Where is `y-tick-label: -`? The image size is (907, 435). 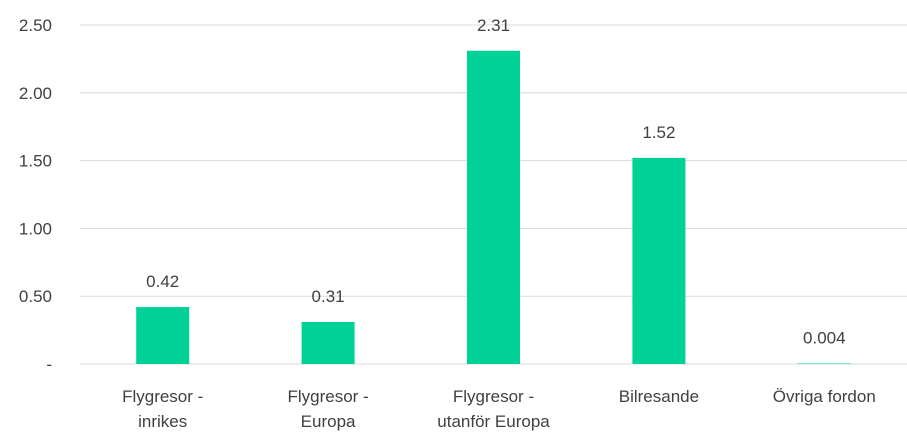
y-tick-label: - is located at coordinates (49, 364).